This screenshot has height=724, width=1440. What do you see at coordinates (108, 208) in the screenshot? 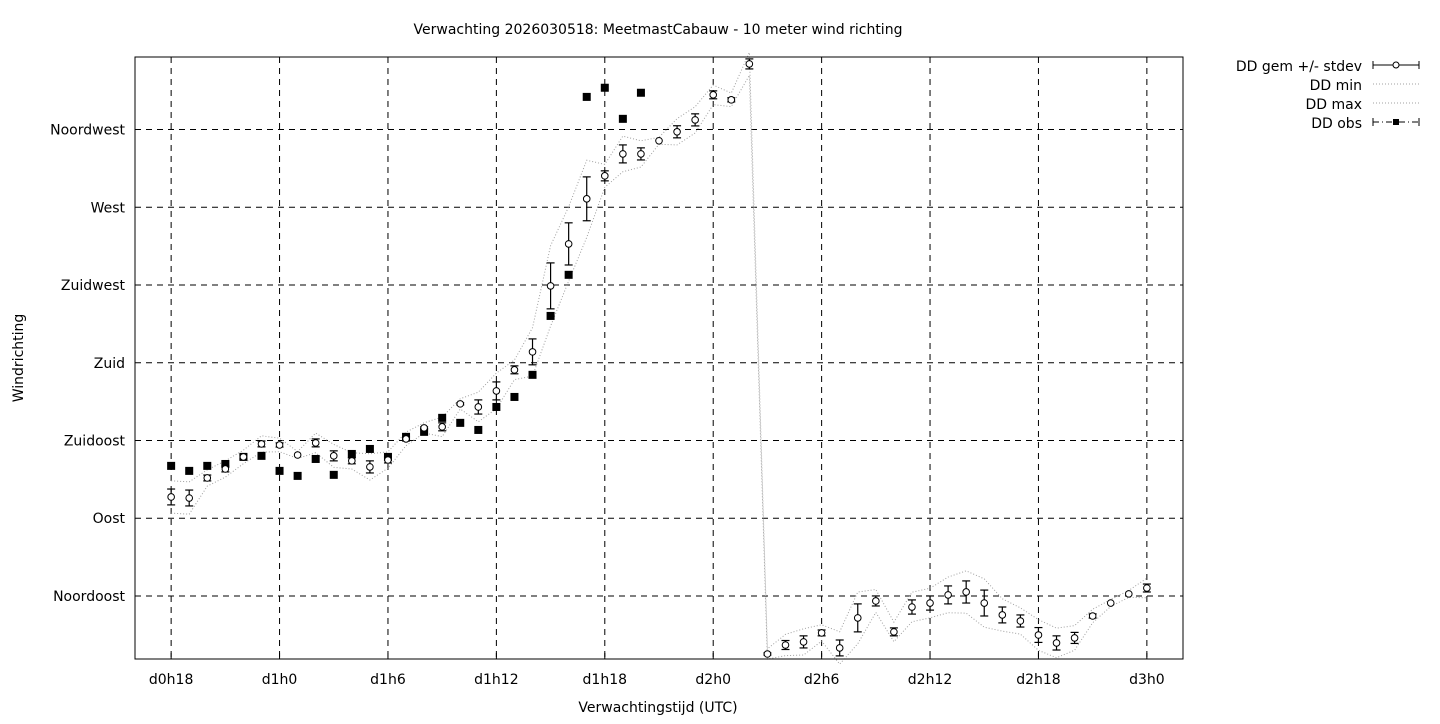
I see `y-tick-label: West` at bounding box center [108, 208].